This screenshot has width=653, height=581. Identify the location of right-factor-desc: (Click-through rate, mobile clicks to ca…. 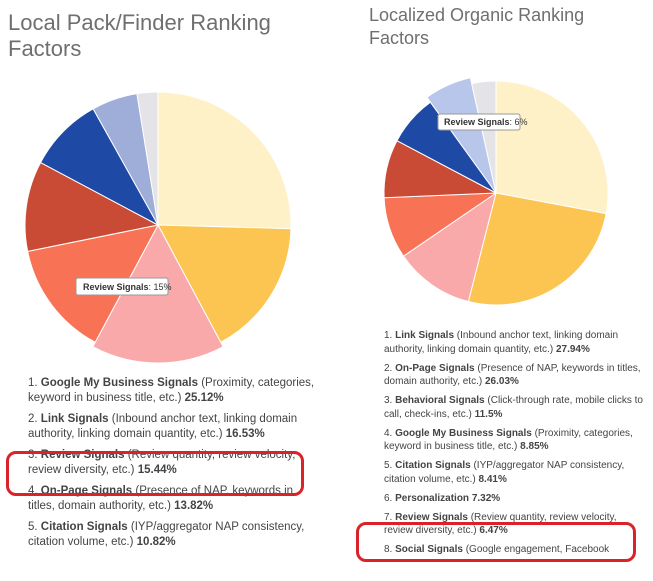
(513, 407).